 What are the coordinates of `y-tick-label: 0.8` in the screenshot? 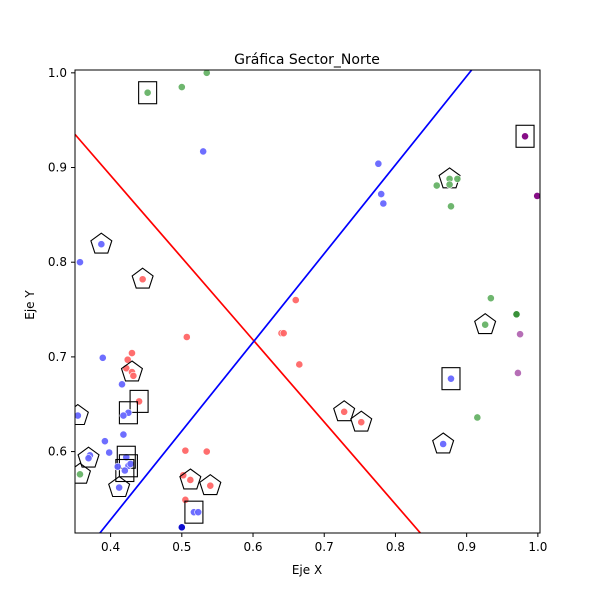 It's located at (57, 262).